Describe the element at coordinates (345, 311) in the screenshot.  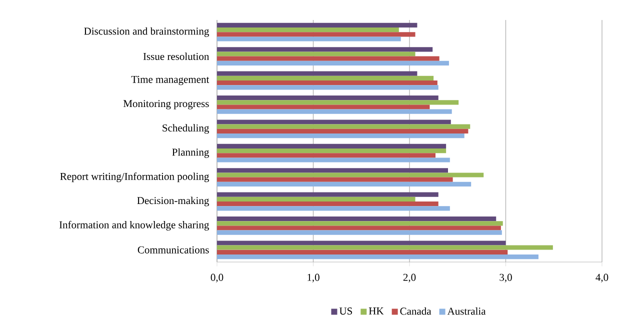
I see `legend-label: US` at that location.